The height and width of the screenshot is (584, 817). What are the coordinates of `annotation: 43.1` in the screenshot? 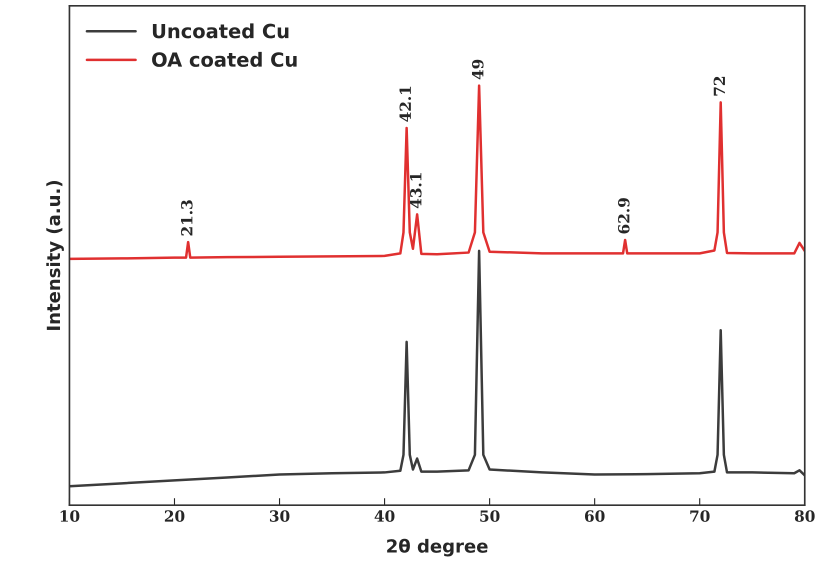 It's located at (416, 190).